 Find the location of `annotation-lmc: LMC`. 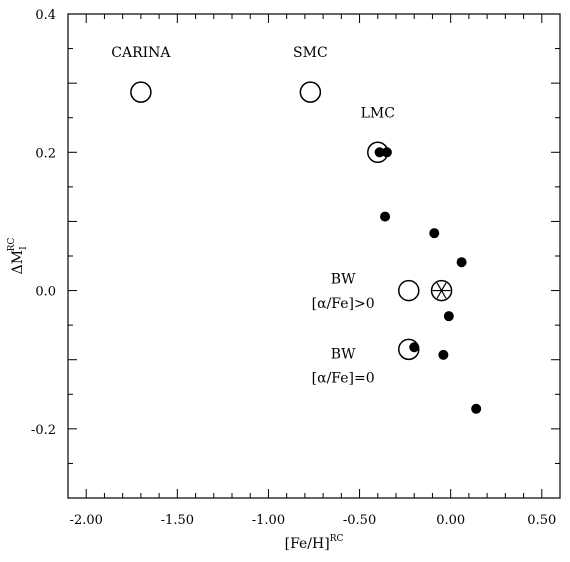

annotation-lmc: LMC is located at coordinates (378, 114).